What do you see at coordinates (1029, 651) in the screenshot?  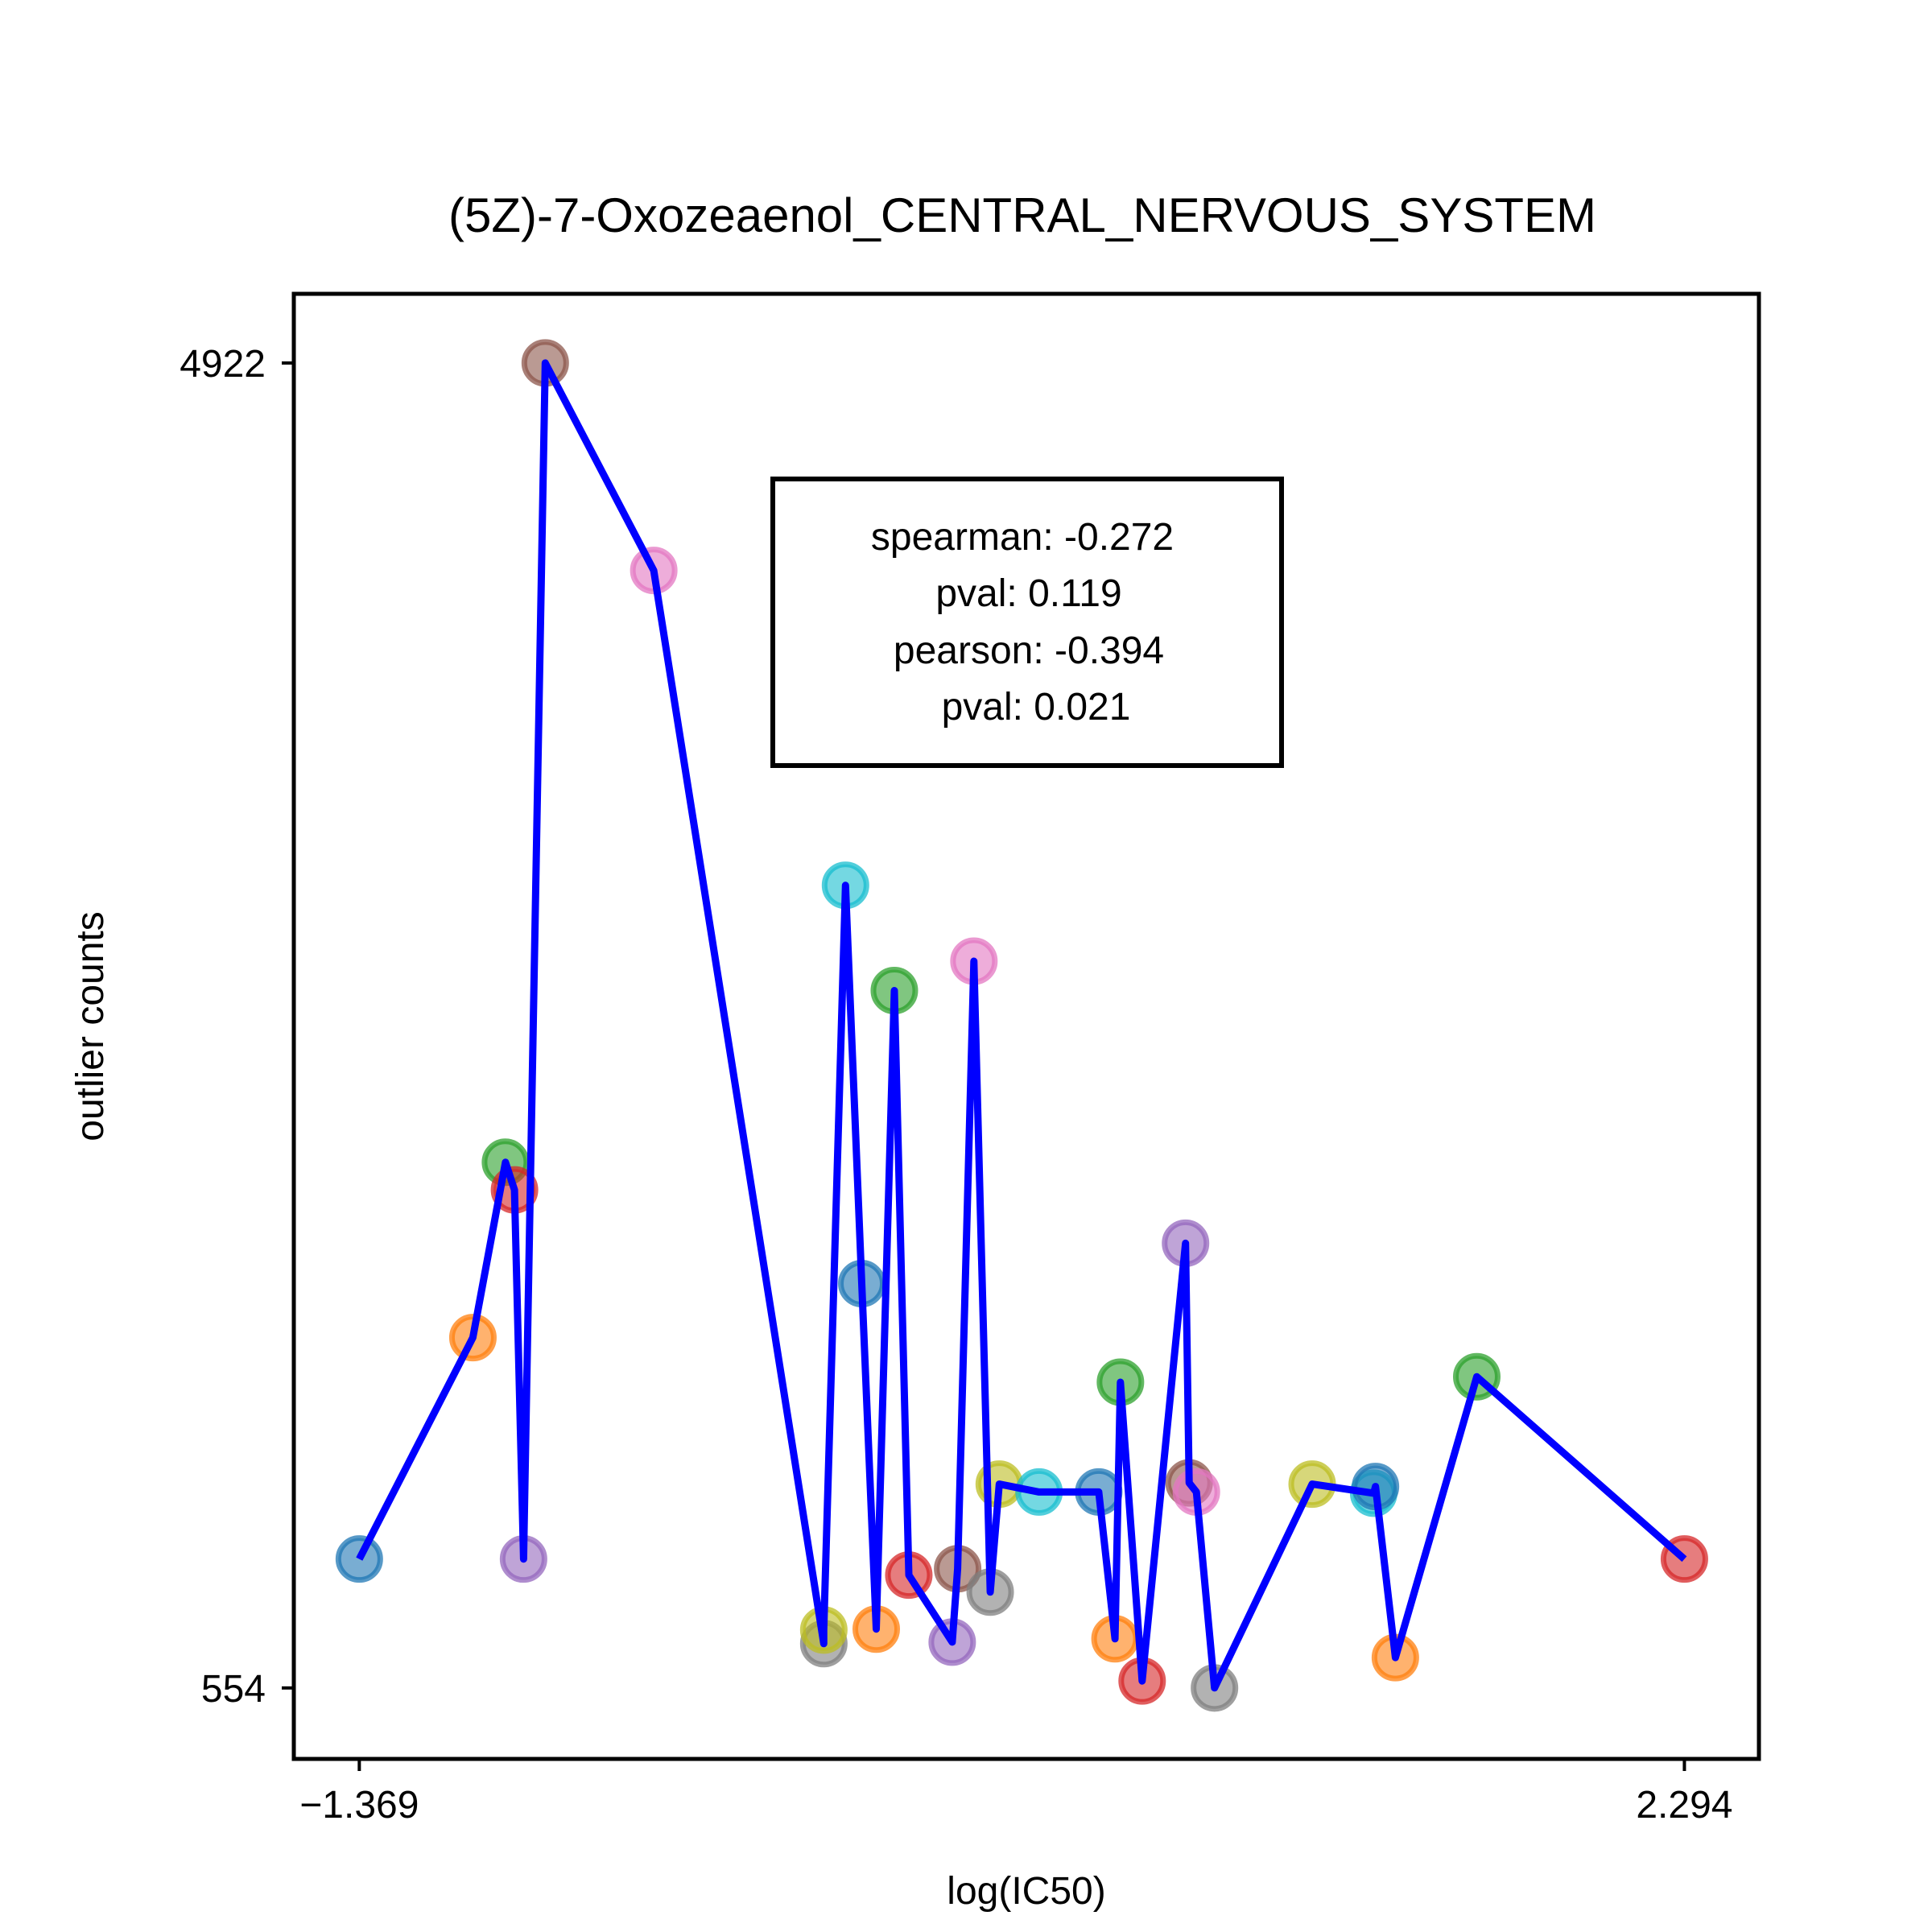 I see `stats-pearson: pearson: -0.394` at bounding box center [1029, 651].